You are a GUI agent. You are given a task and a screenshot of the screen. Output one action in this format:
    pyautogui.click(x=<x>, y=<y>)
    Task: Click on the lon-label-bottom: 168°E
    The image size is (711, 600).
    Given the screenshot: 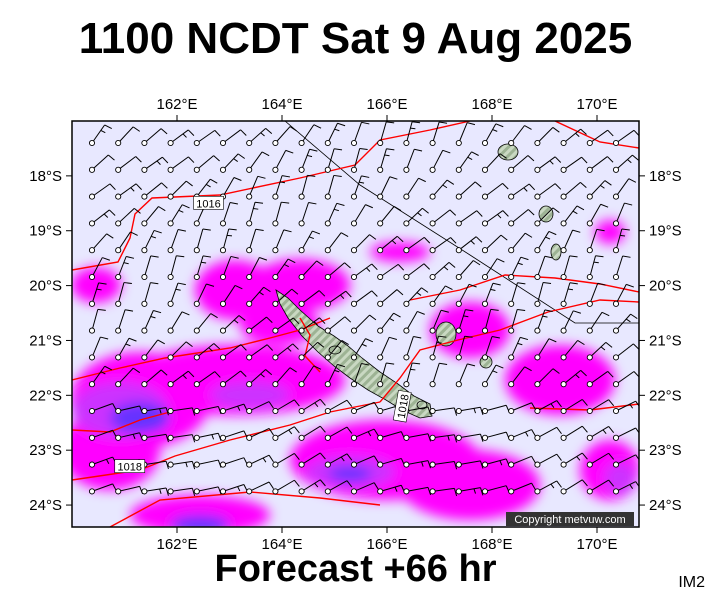 What is the action you would take?
    pyautogui.click(x=491, y=544)
    